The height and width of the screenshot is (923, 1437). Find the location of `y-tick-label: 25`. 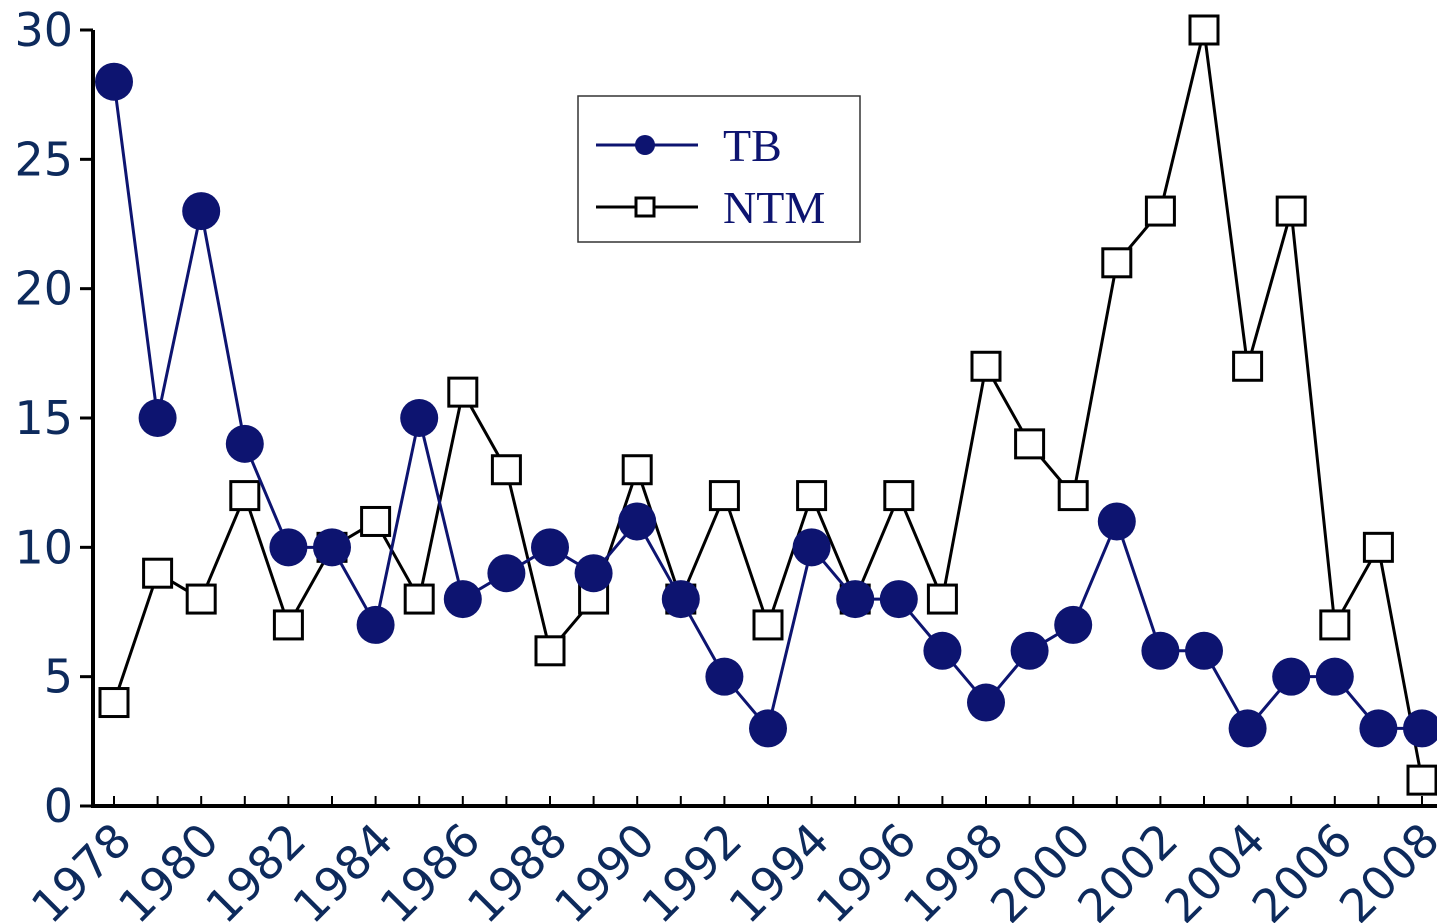

y-tick-label: 25 is located at coordinates (43, 159).